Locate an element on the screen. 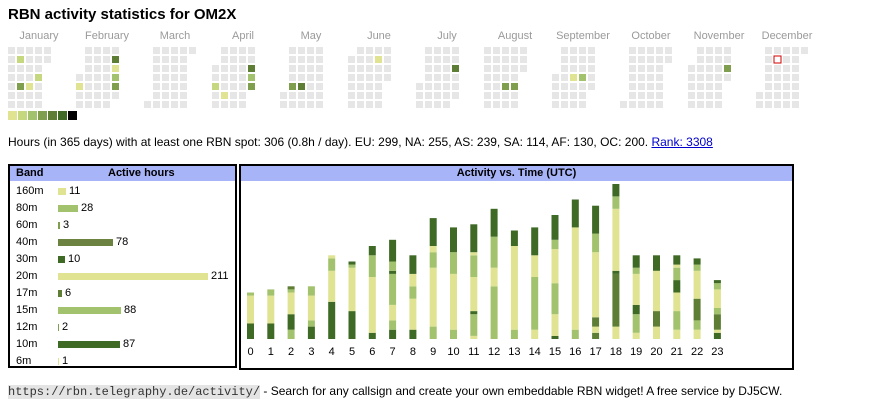 The image size is (870, 407). hour-bar is located at coordinates (372, 292).